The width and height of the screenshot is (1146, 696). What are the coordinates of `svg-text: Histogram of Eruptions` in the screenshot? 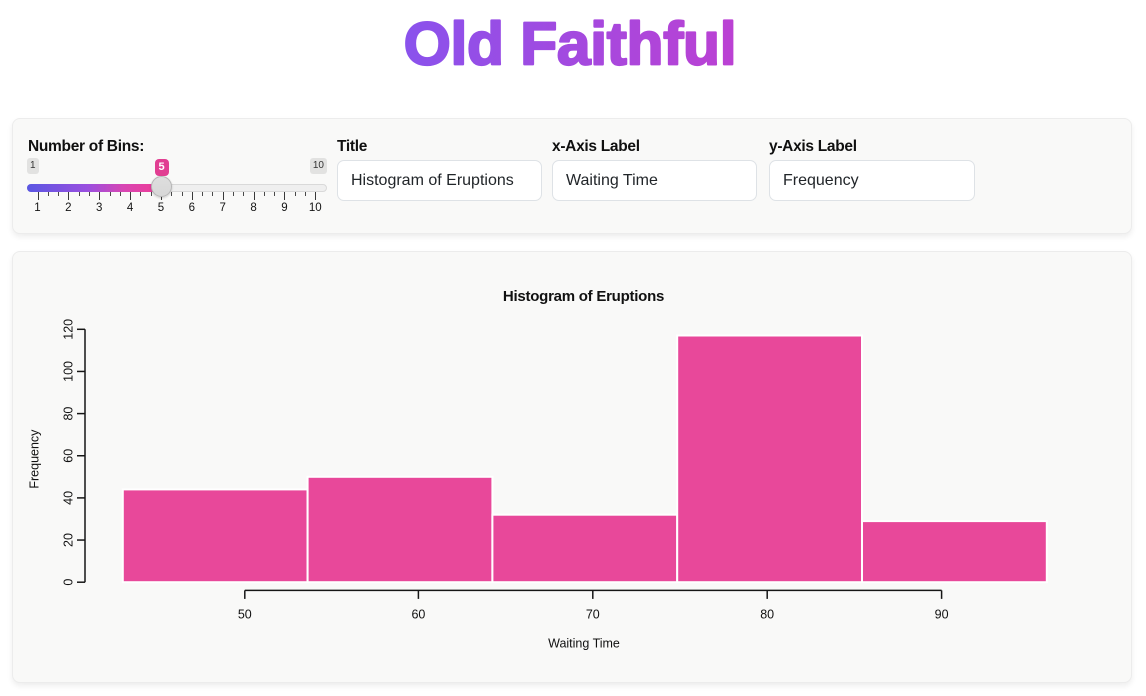 It's located at (583, 296).